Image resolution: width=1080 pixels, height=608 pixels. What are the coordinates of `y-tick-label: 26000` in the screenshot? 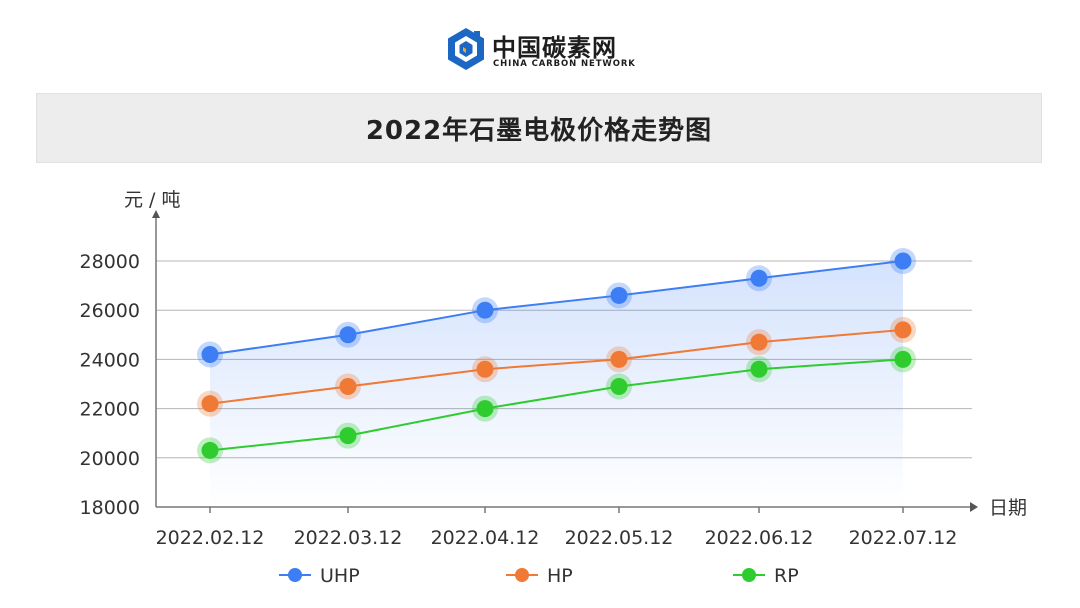 It's located at (110, 311).